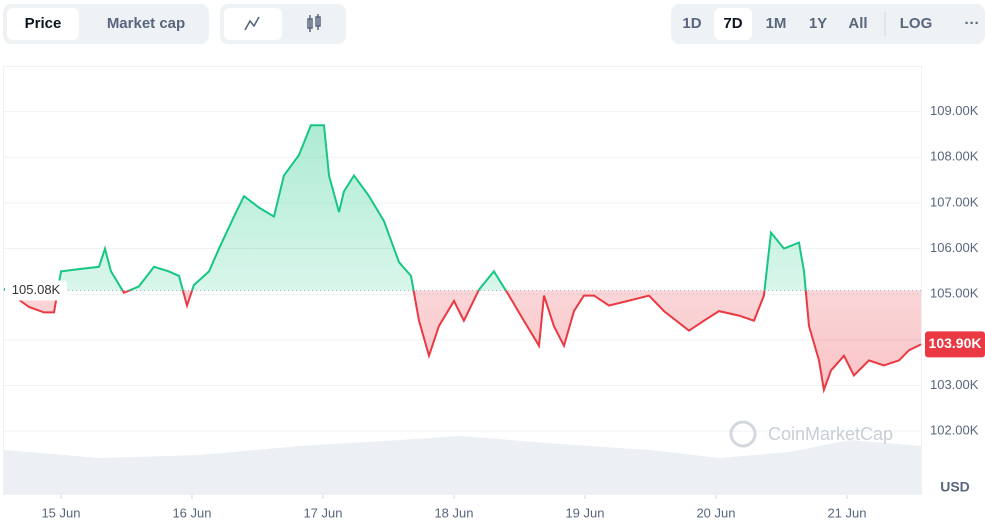  I want to click on y-tick-label: 103.00K, so click(954, 384).